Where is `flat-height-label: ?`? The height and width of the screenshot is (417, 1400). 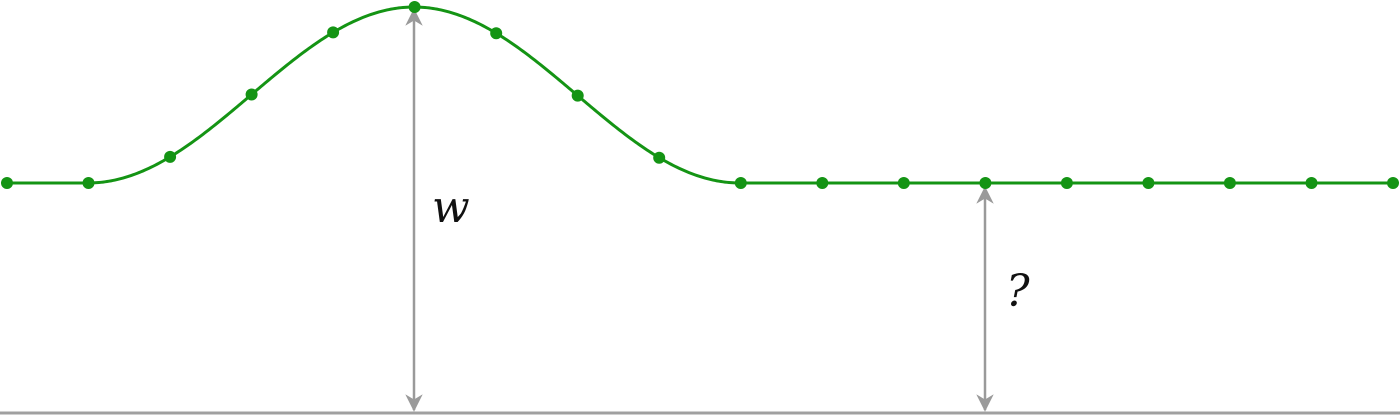
flat-height-label: ? is located at coordinates (1018, 291).